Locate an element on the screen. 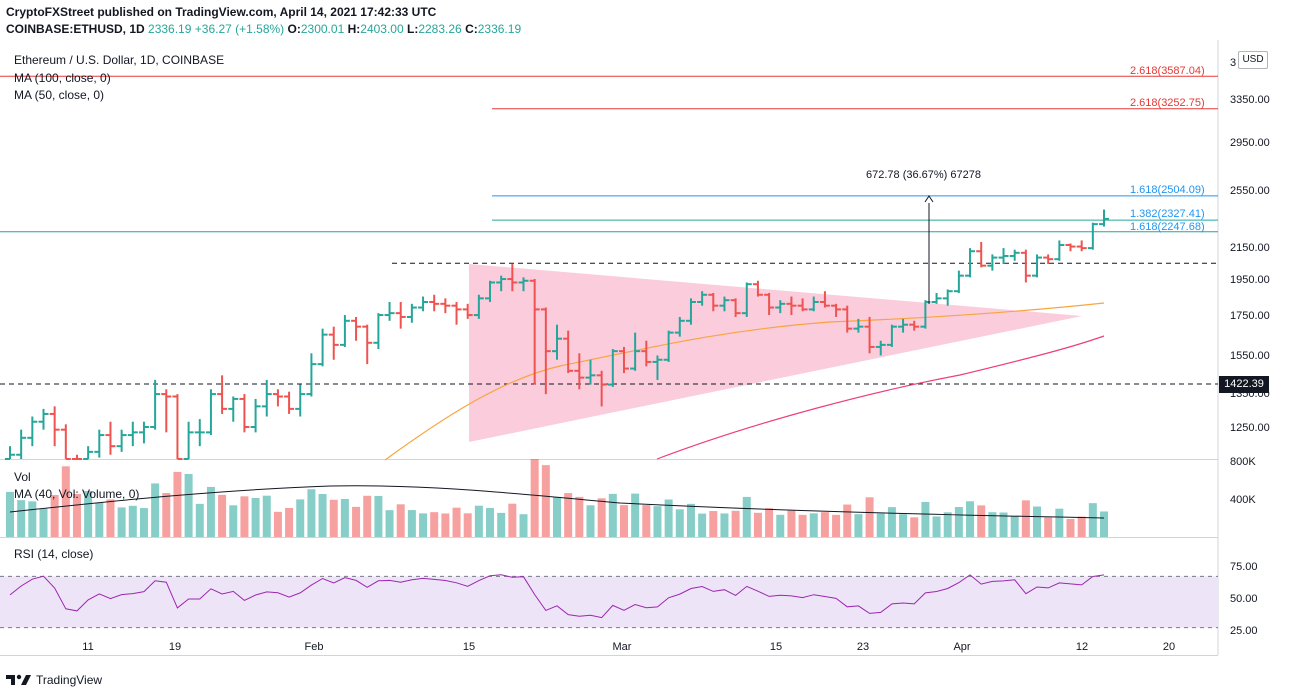 The height and width of the screenshot is (698, 1291). rsi-tick: 75.00 is located at coordinates (1244, 567).